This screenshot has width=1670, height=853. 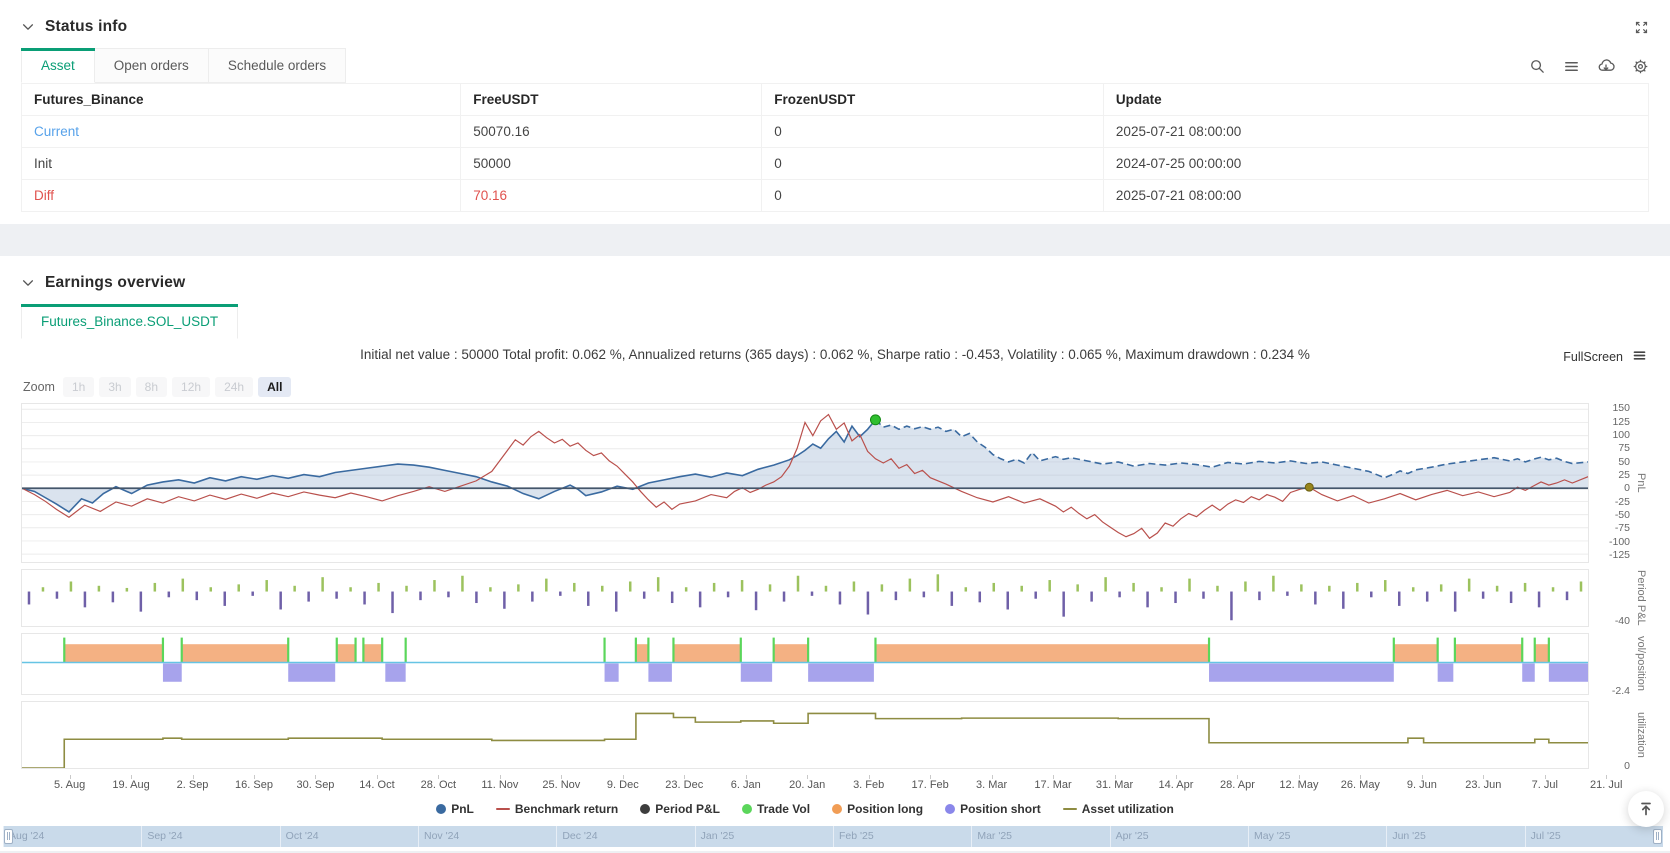 What do you see at coordinates (502, 809) in the screenshot?
I see `benchmark-return-swatch` at bounding box center [502, 809].